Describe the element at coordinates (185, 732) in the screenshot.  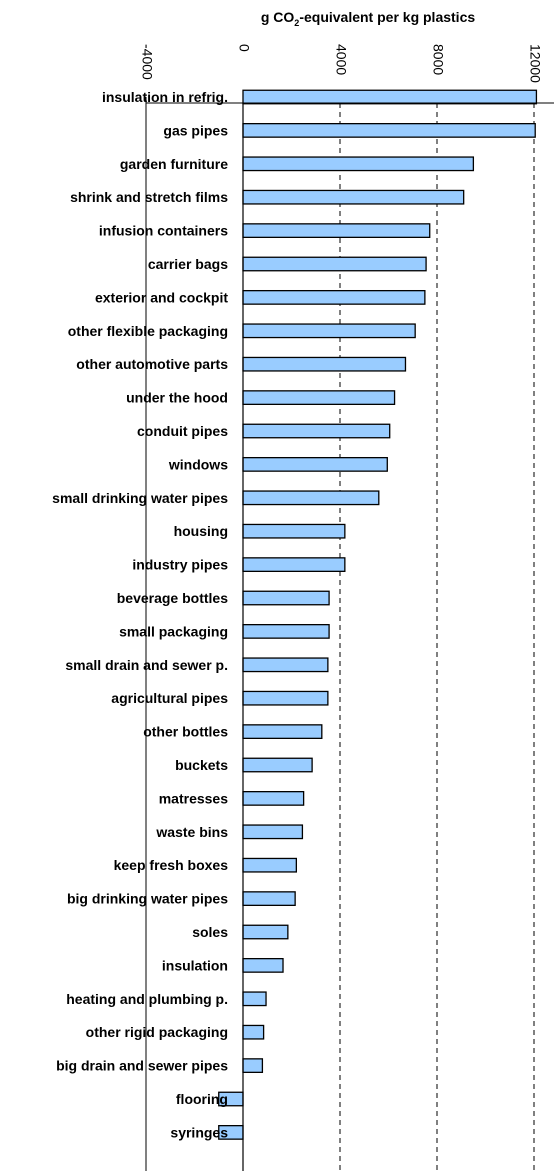
I see `category-label: other bottles` at that location.